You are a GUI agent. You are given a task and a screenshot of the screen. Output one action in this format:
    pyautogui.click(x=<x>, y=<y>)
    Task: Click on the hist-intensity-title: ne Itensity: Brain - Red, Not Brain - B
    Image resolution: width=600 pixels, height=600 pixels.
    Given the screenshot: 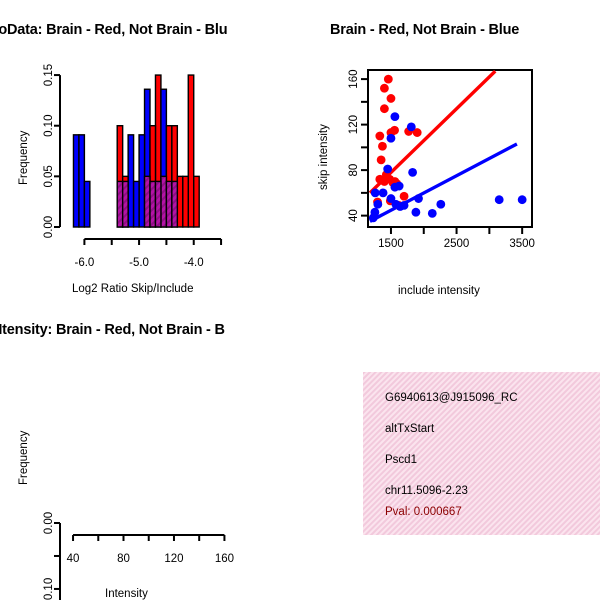 What is the action you would take?
    pyautogui.click(x=112, y=330)
    